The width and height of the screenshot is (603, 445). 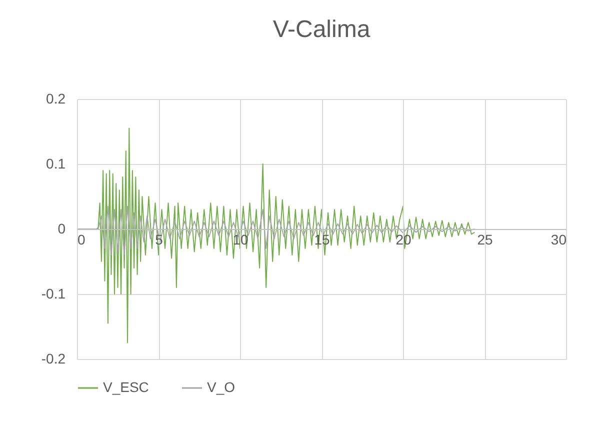 I want to click on legend-label: V_O, so click(x=221, y=387).